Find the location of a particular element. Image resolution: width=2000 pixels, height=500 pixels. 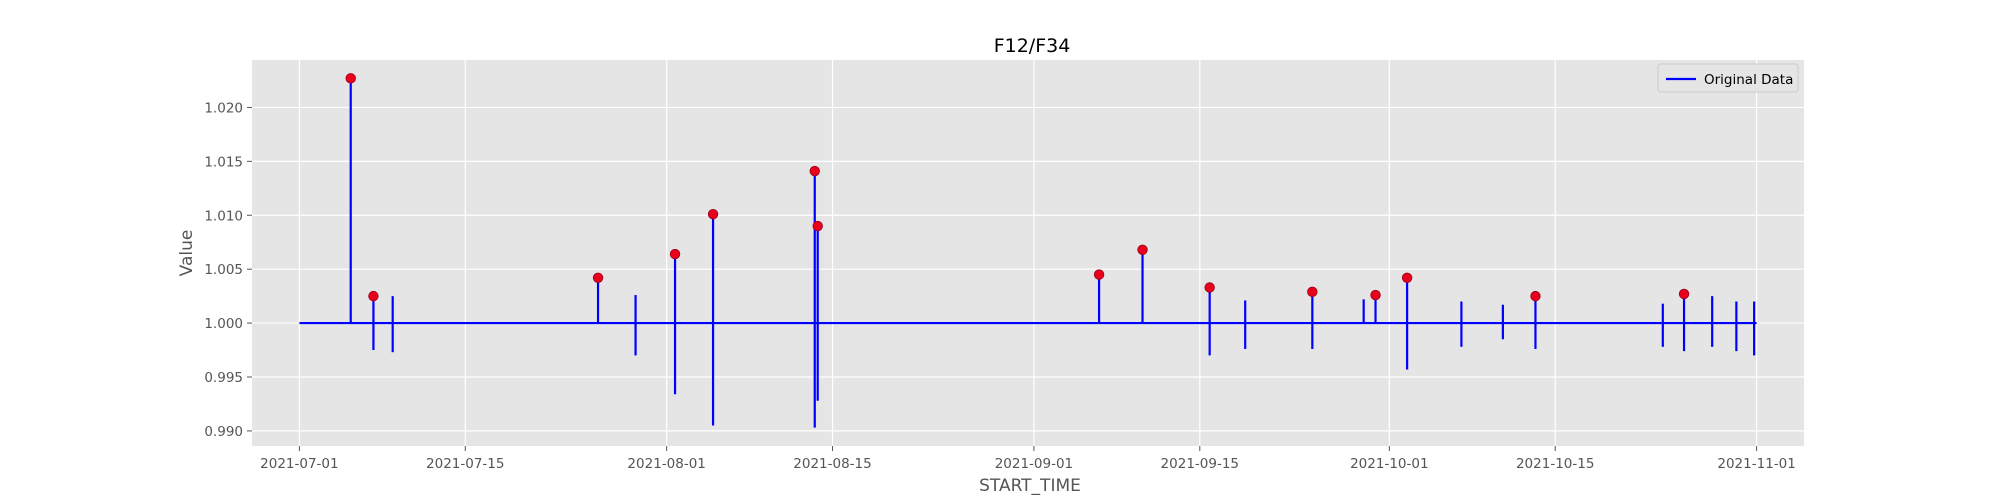

chart-title: F12/F34 is located at coordinates (1032, 46).